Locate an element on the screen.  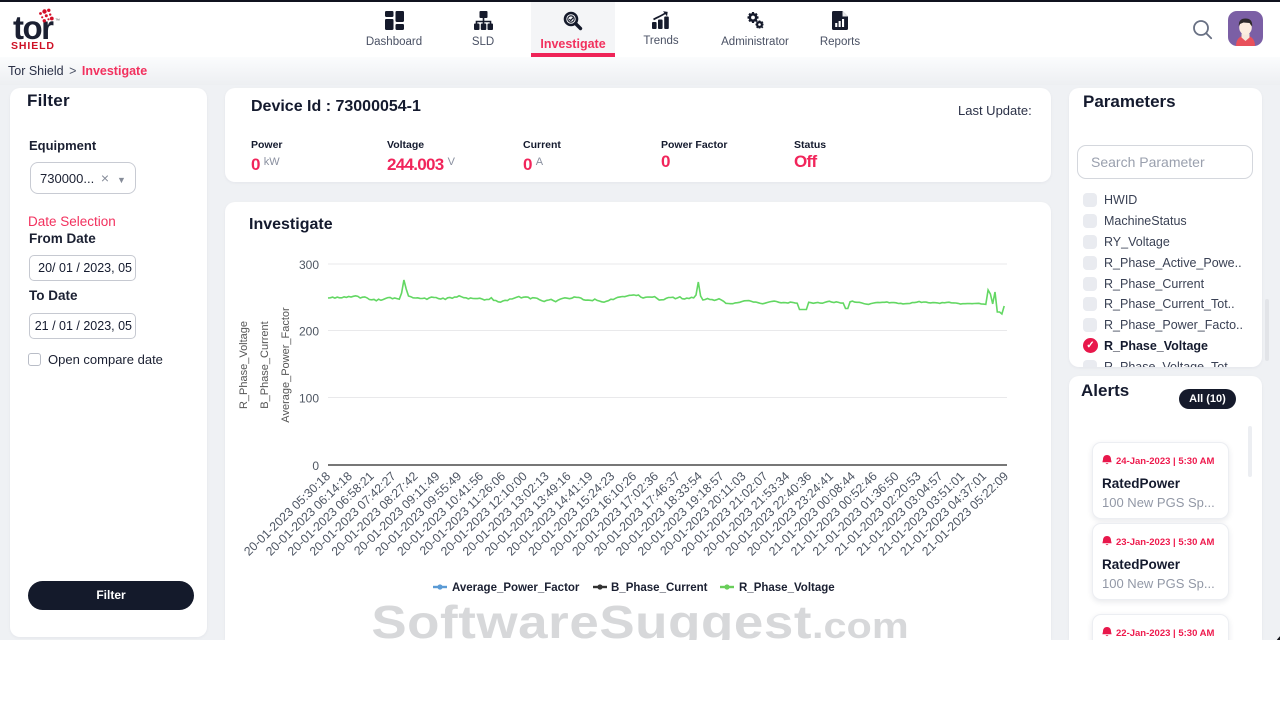
svg-text: 300 is located at coordinates (309, 265).